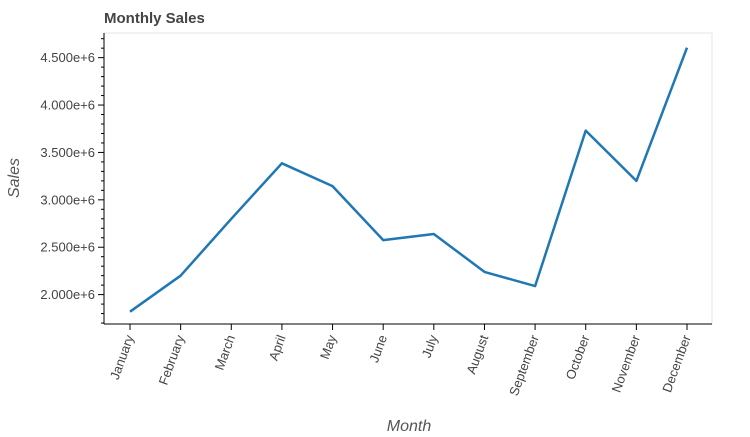  Describe the element at coordinates (626, 363) in the screenshot. I see `x-tick-label: November` at that location.